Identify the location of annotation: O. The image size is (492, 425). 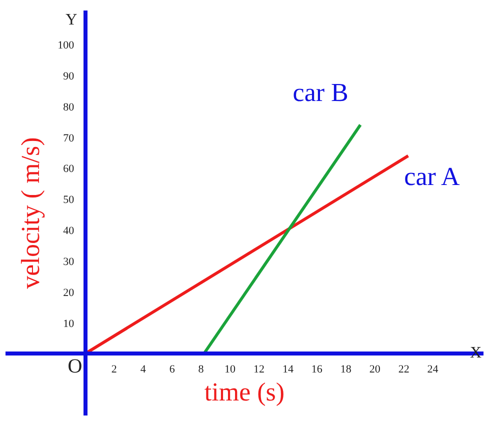
(75, 367).